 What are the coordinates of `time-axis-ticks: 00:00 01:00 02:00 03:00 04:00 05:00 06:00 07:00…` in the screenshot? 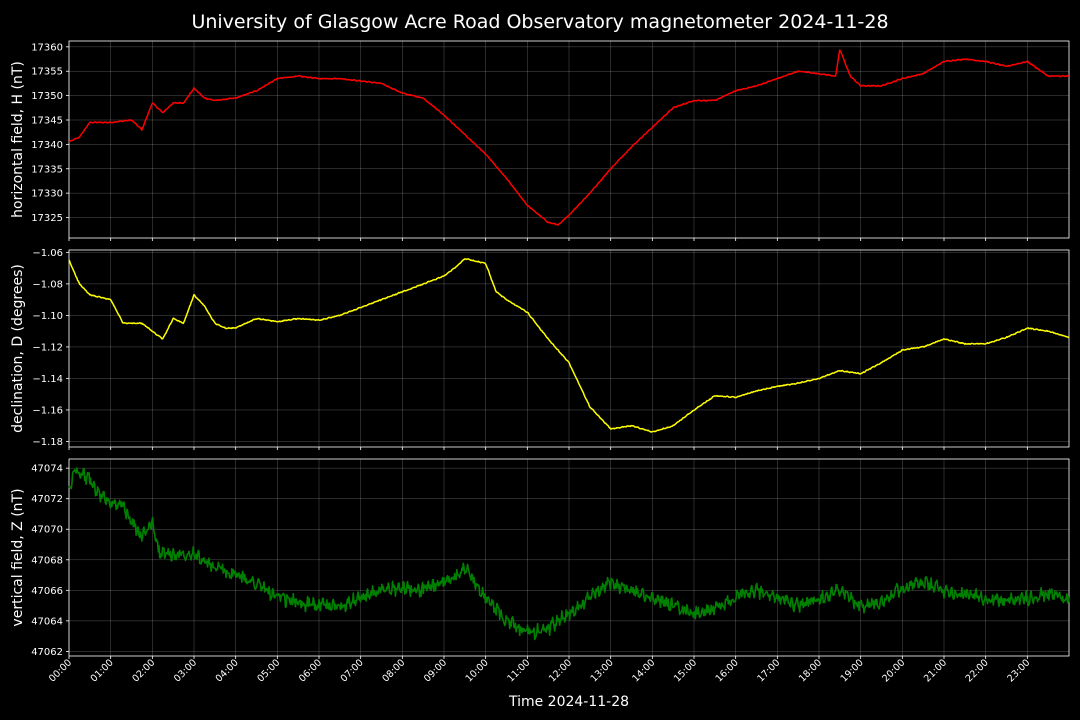 It's located at (539, 670).